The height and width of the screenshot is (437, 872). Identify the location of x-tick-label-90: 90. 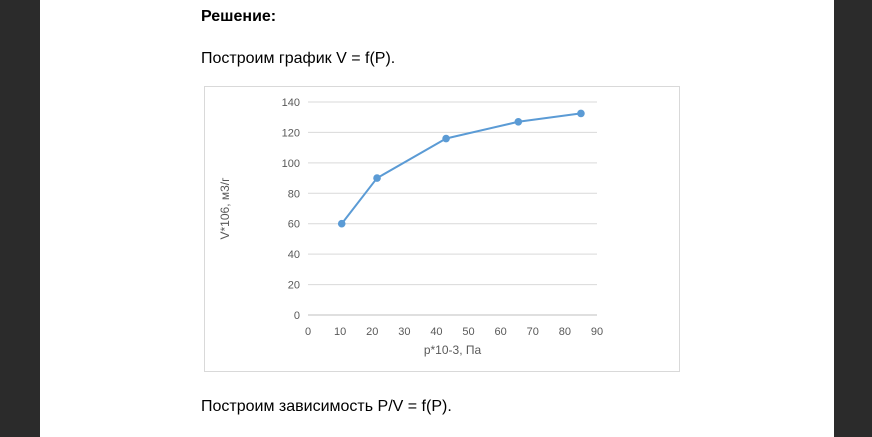
(597, 332).